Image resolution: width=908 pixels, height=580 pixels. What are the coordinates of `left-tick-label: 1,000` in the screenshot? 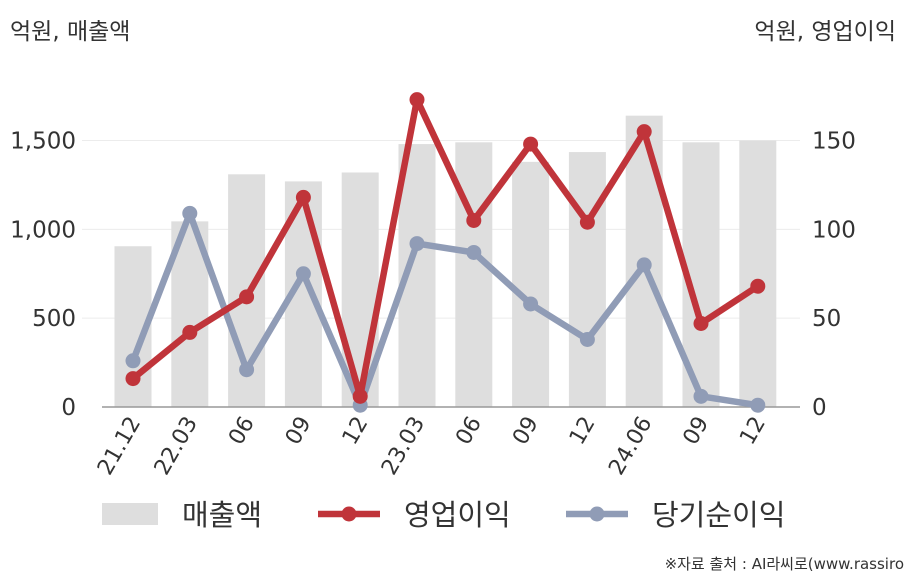 It's located at (43, 230).